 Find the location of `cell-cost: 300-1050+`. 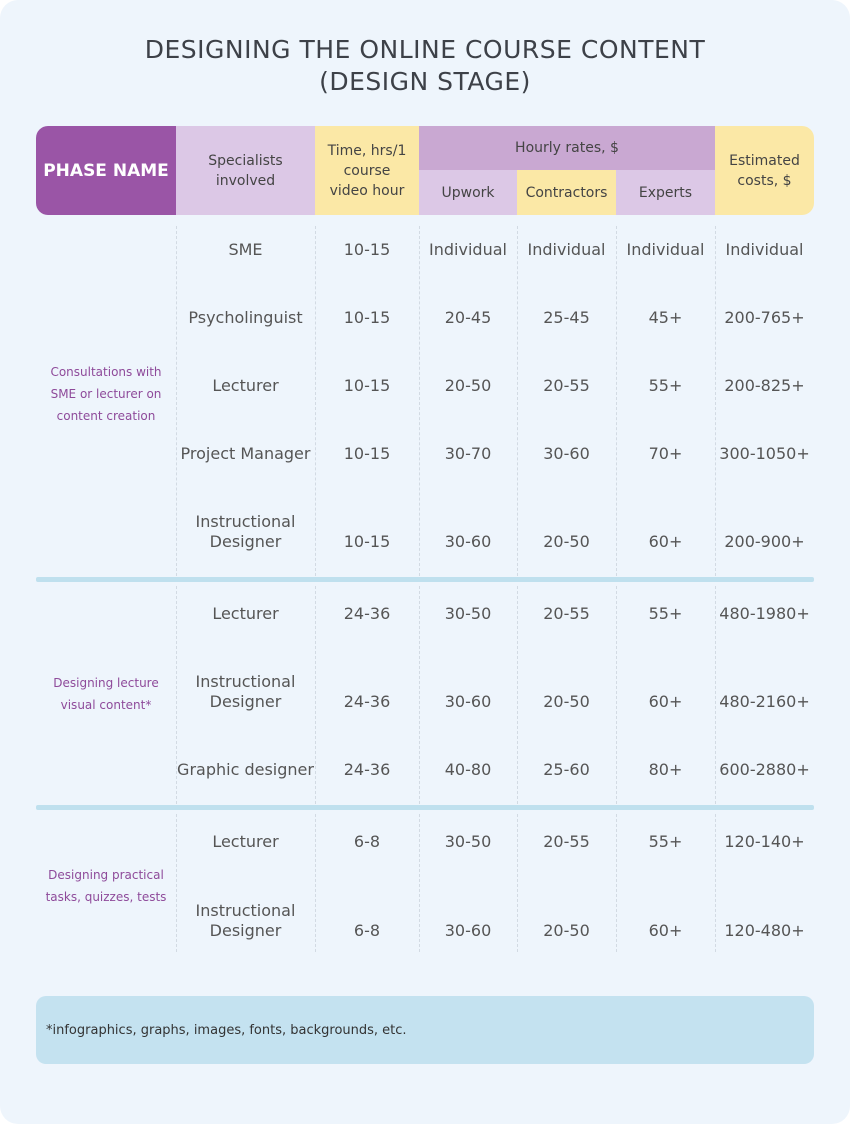

cell-cost: 300-1050+ is located at coordinates (764, 453).